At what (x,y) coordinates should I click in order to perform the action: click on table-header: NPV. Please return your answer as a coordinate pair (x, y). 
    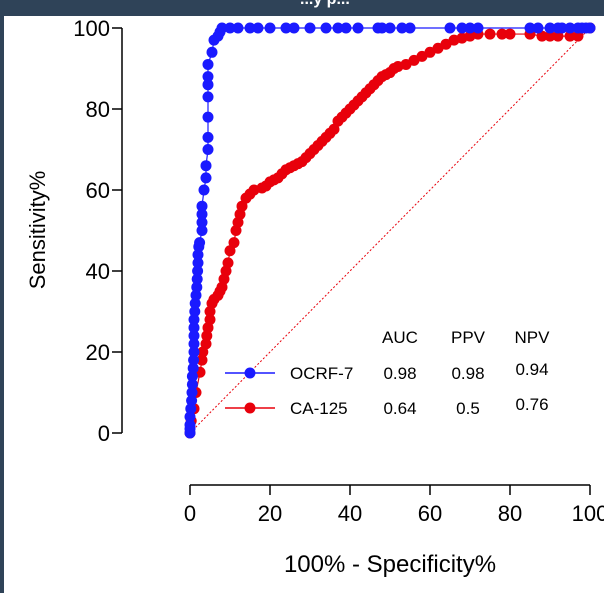
    Looking at the image, I should click on (533, 337).